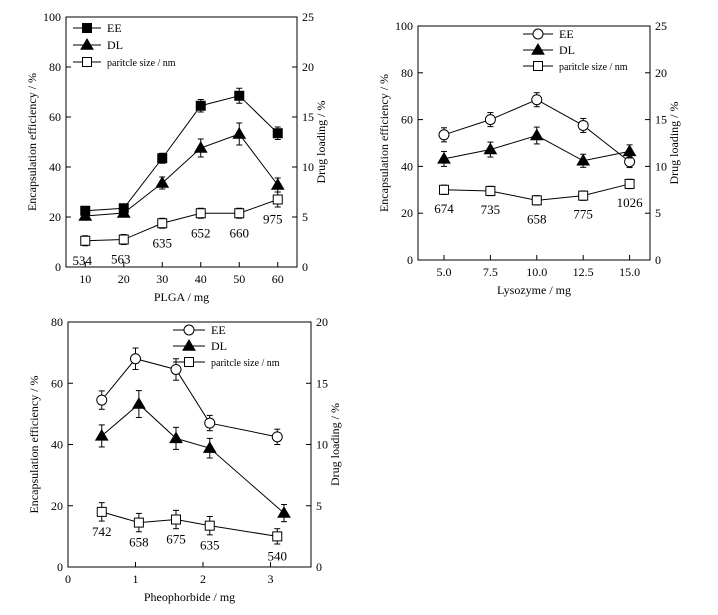  I want to click on x-tick-label: 50, so click(239, 279).